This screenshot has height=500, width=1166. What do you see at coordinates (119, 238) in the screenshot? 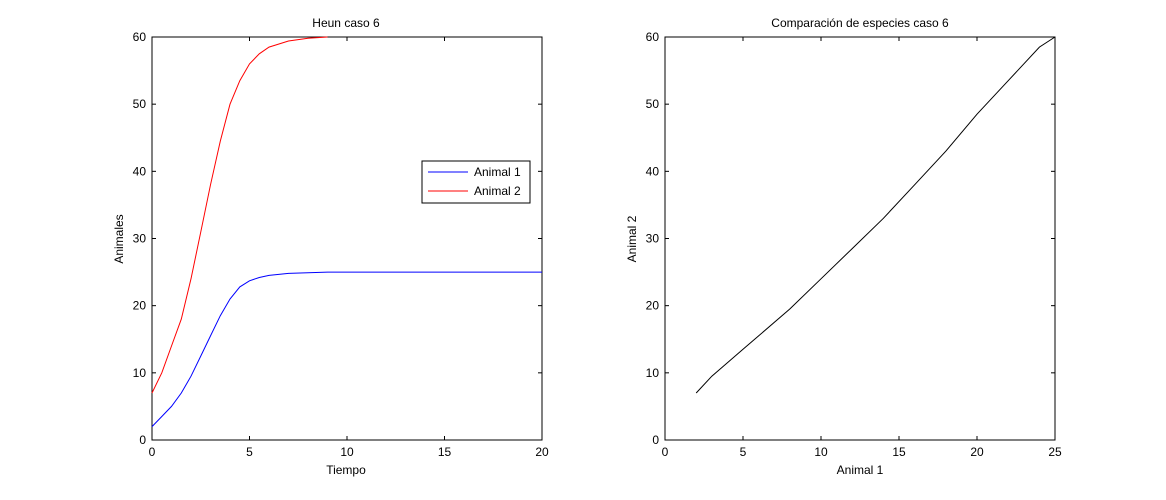
I see `left-plot-ylabel: Animales` at bounding box center [119, 238].